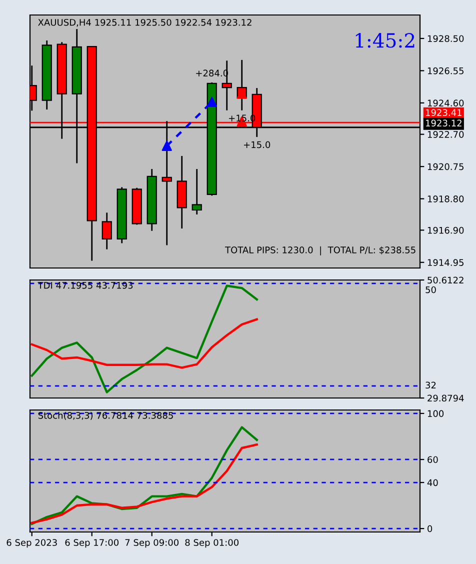  What do you see at coordinates (446, 70) in the screenshot?
I see `y-tick-label: 1926.55` at bounding box center [446, 70].